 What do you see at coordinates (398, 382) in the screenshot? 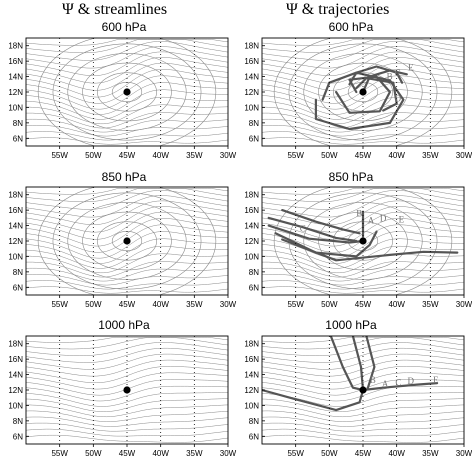
I see `trajectory-label: C` at bounding box center [398, 382].